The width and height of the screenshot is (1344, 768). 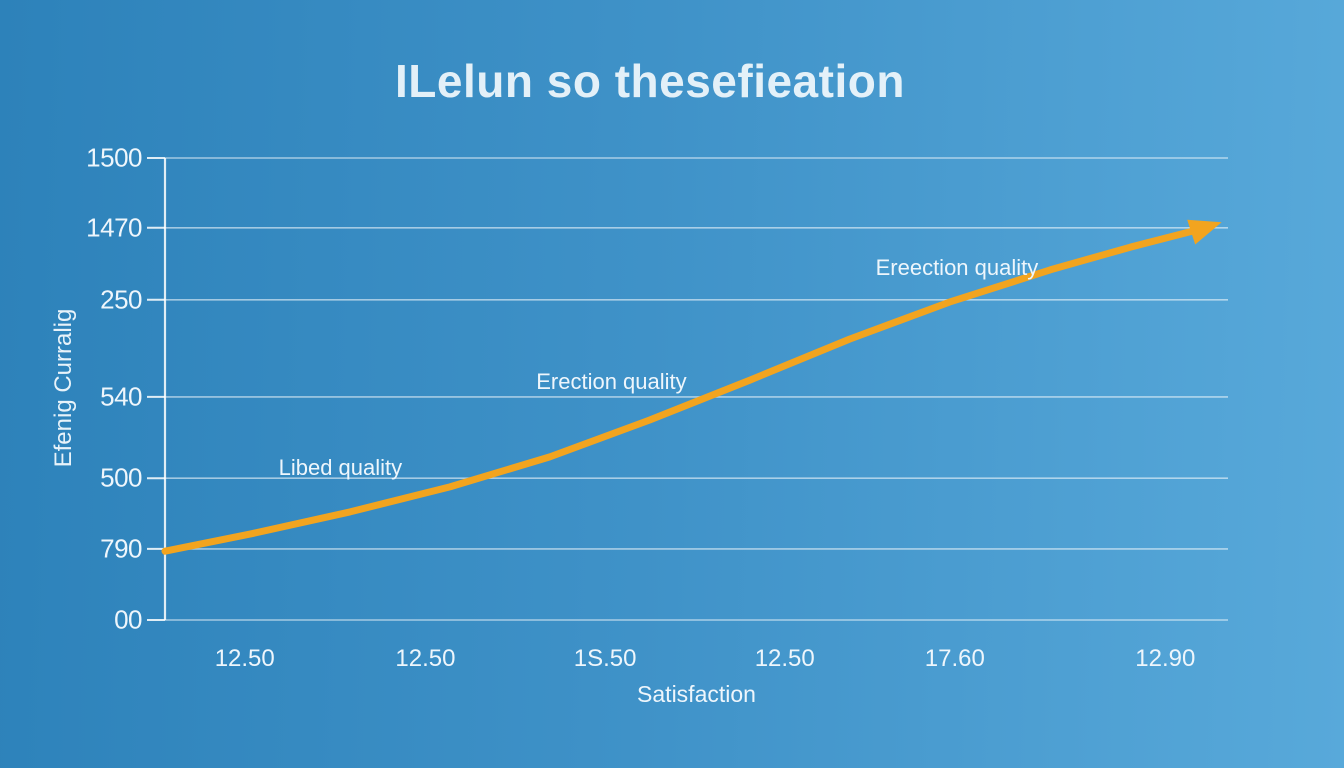 I want to click on x-tick-label: 1S.50, so click(x=605, y=658).